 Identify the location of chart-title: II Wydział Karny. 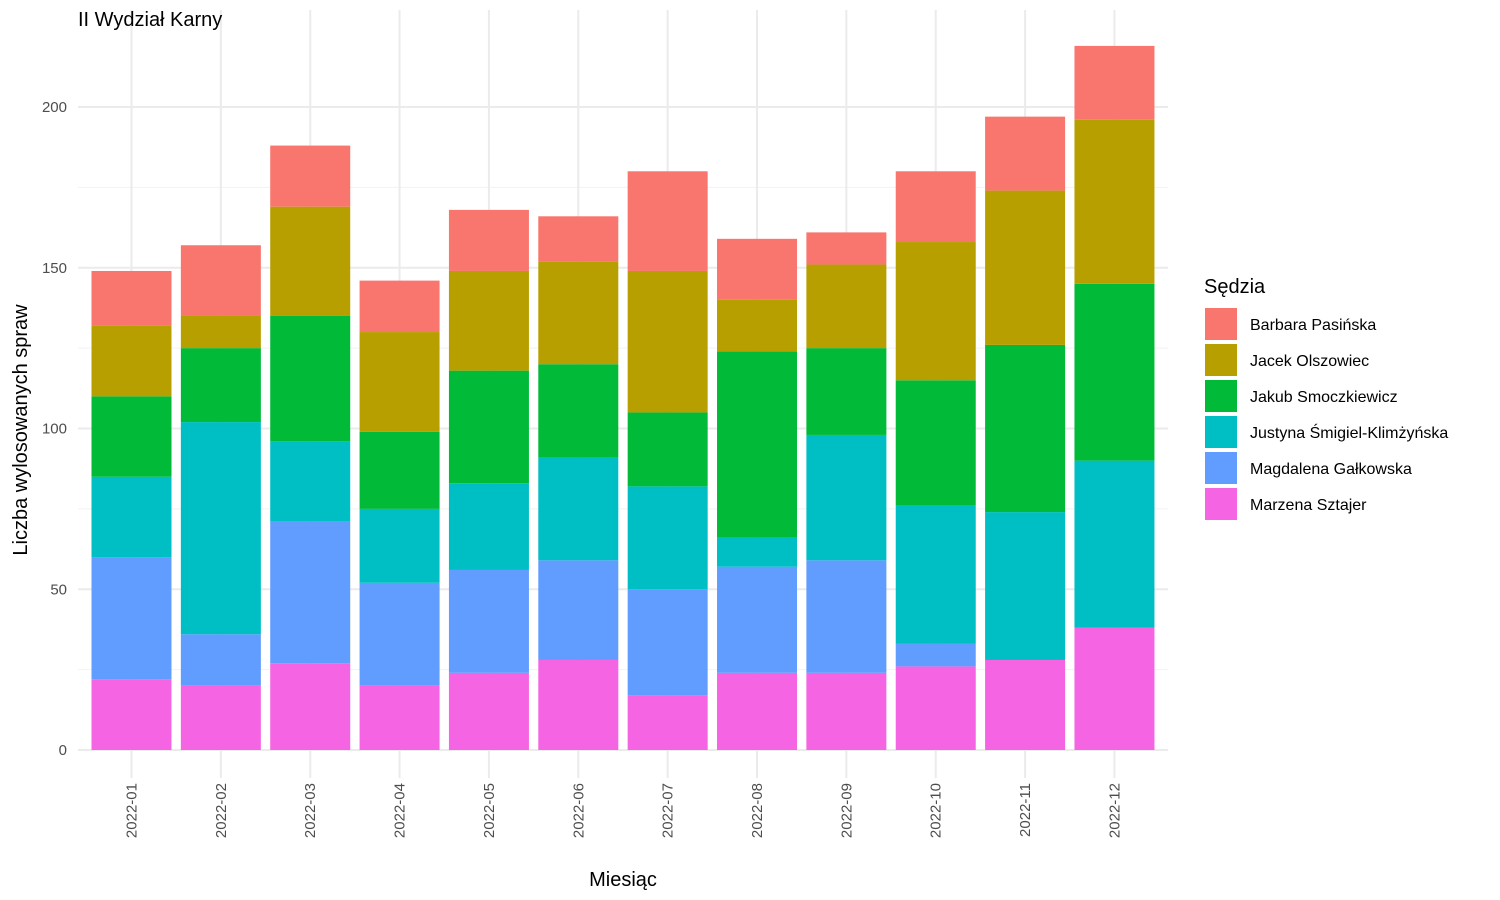
(150, 20).